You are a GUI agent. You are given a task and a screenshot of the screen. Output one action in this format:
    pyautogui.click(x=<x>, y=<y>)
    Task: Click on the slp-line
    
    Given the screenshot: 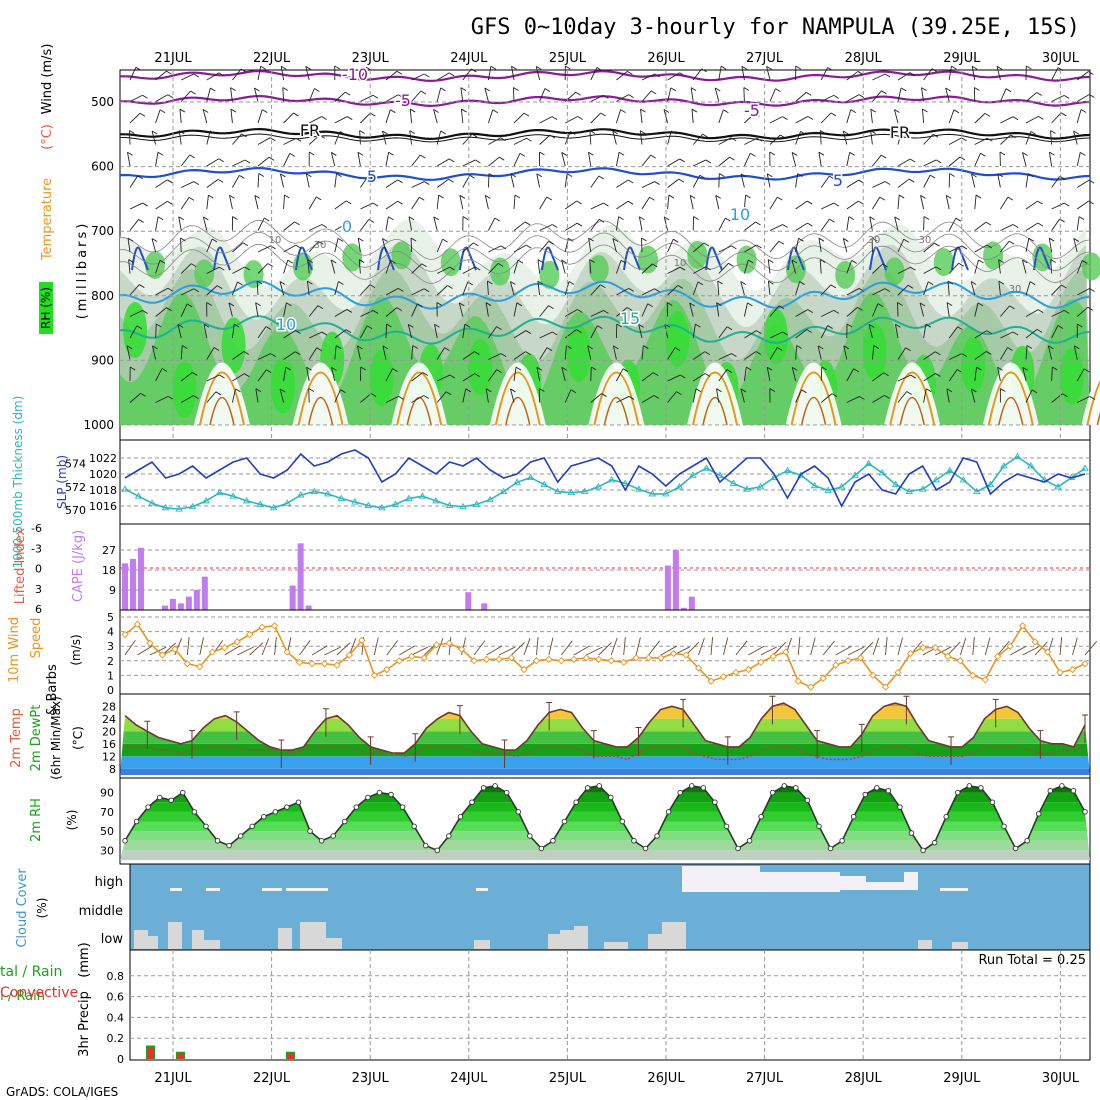 What is the action you would take?
    pyautogui.click(x=605, y=478)
    